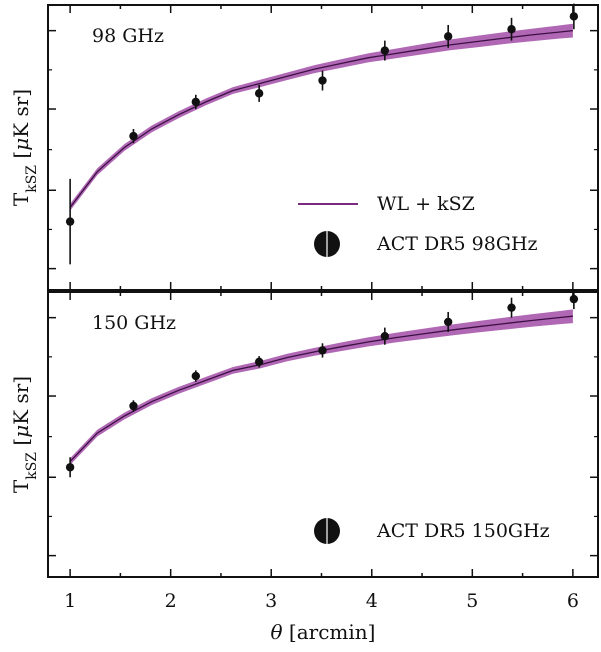 Image resolution: width=601 pixels, height=652 pixels. I want to click on x-tick-label: 3, so click(271, 601).